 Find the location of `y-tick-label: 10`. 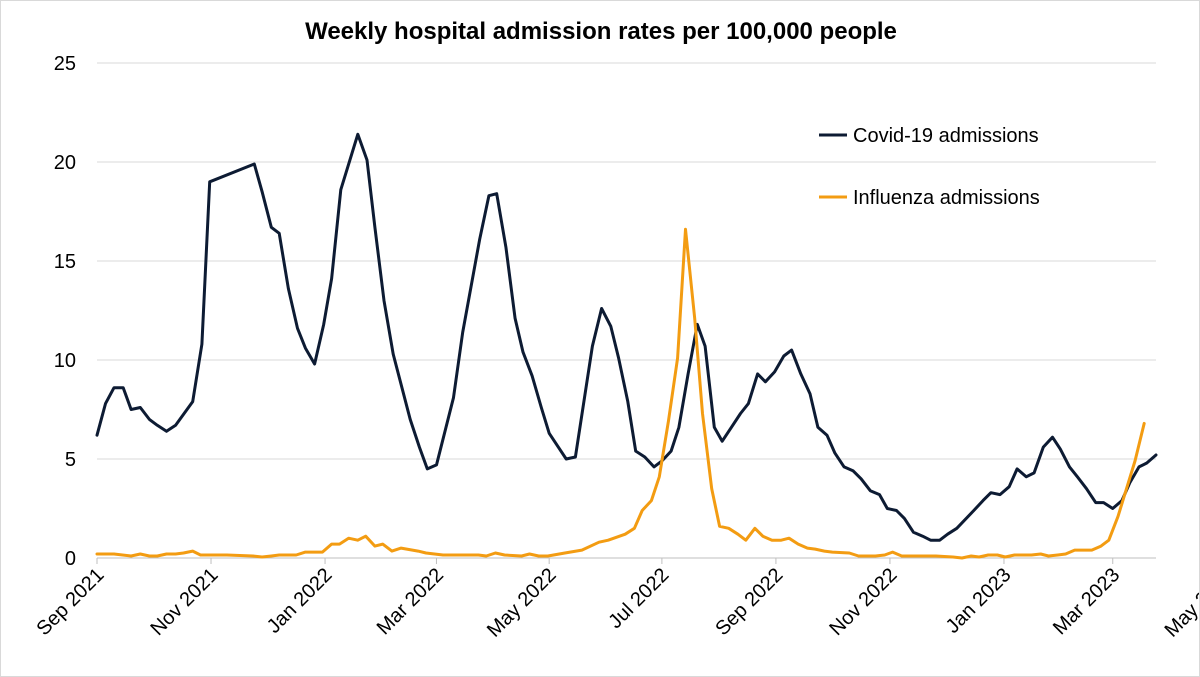

y-tick-label: 10 is located at coordinates (65, 361).